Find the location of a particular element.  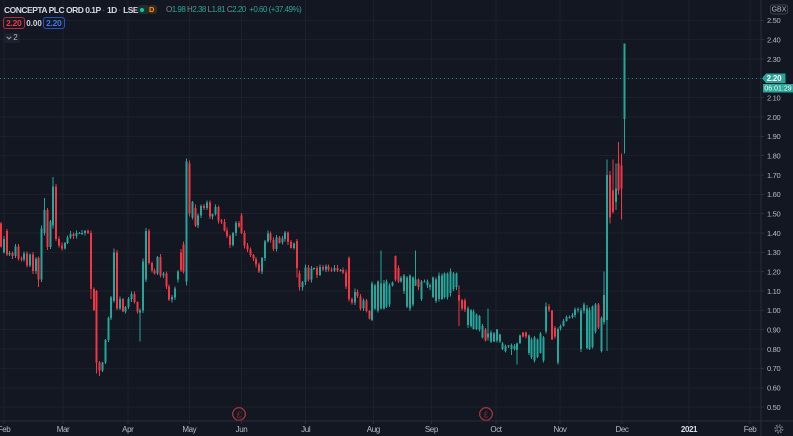

svg-text: 0.60 is located at coordinates (774, 388).